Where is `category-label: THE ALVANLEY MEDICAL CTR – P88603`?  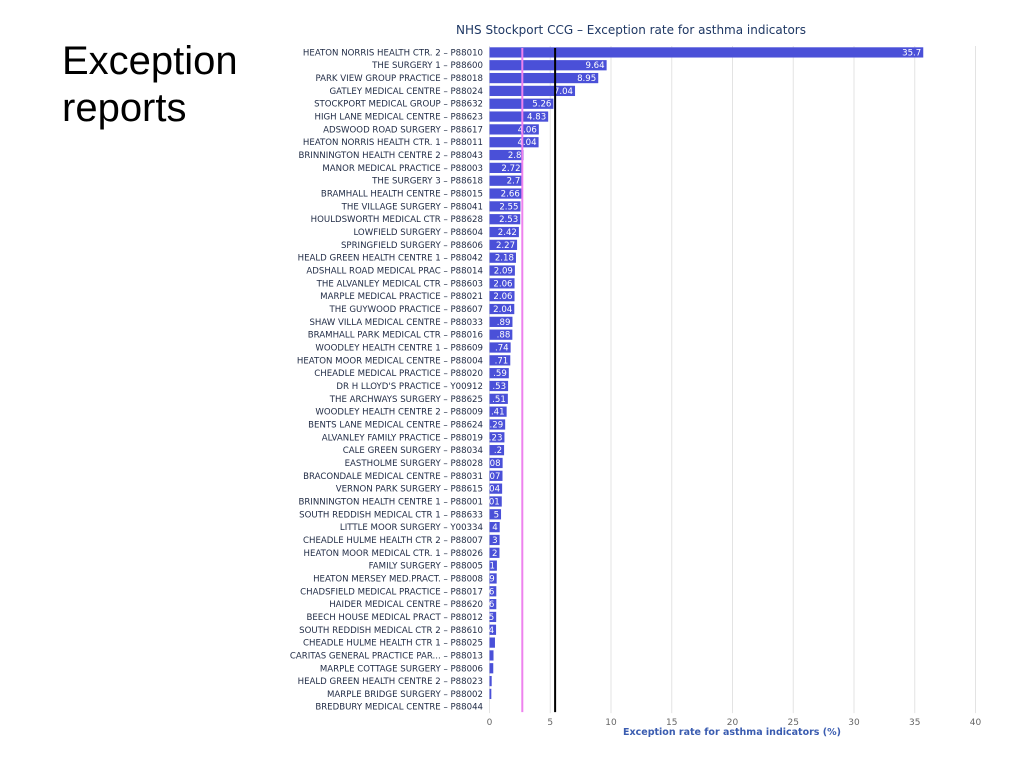
category-label: THE ALVANLEY MEDICAL CTR – P88603 is located at coordinates (399, 284).